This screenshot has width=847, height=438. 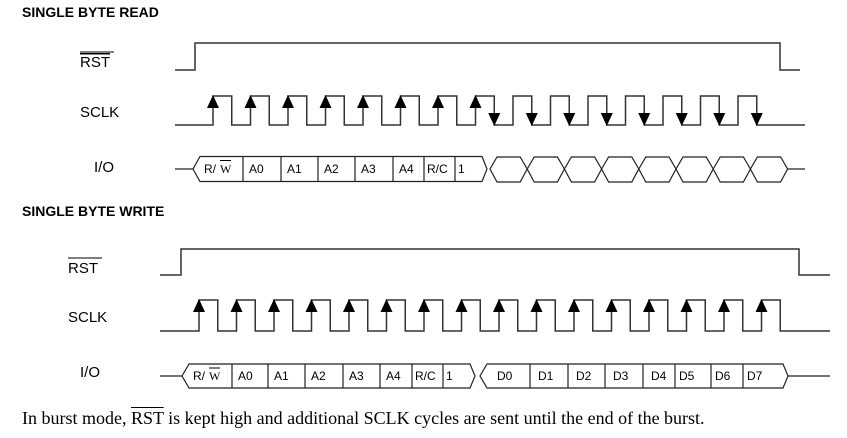 What do you see at coordinates (487, 56) in the screenshot?
I see `read-rst-waveform` at bounding box center [487, 56].